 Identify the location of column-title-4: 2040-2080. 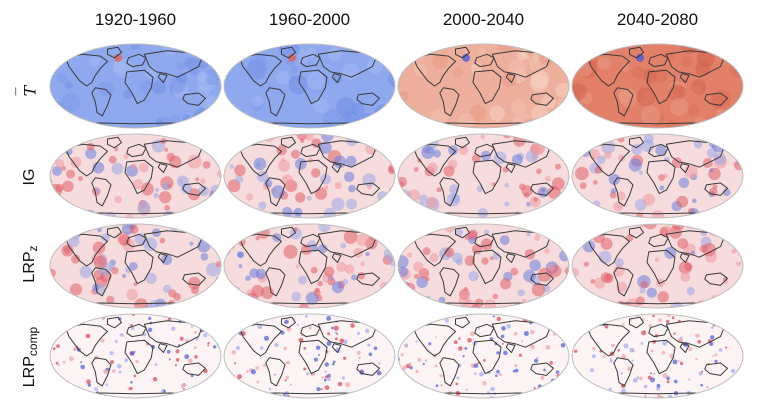
(657, 19).